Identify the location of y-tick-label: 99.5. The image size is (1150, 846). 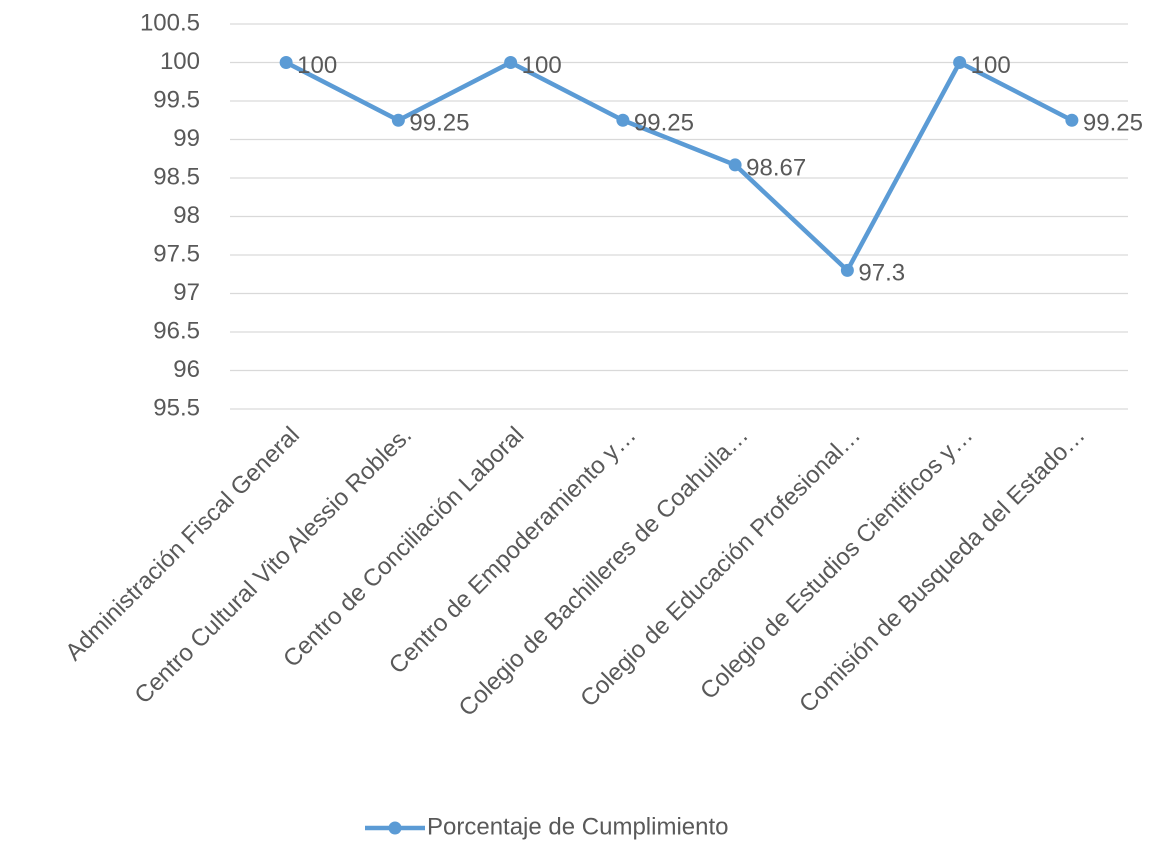
(176, 99).